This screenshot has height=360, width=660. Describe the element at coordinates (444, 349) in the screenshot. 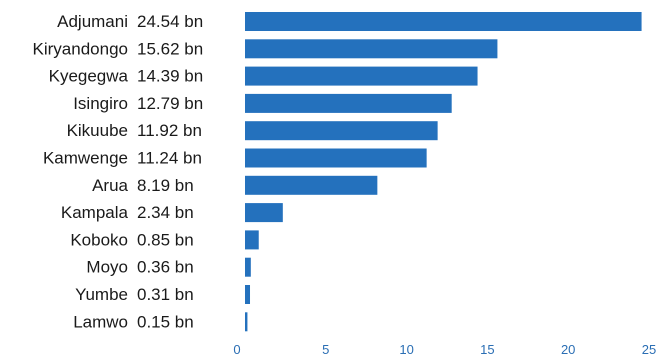

I see `x-axis-ticks-group: 0 5 10 15 20 25` at that location.